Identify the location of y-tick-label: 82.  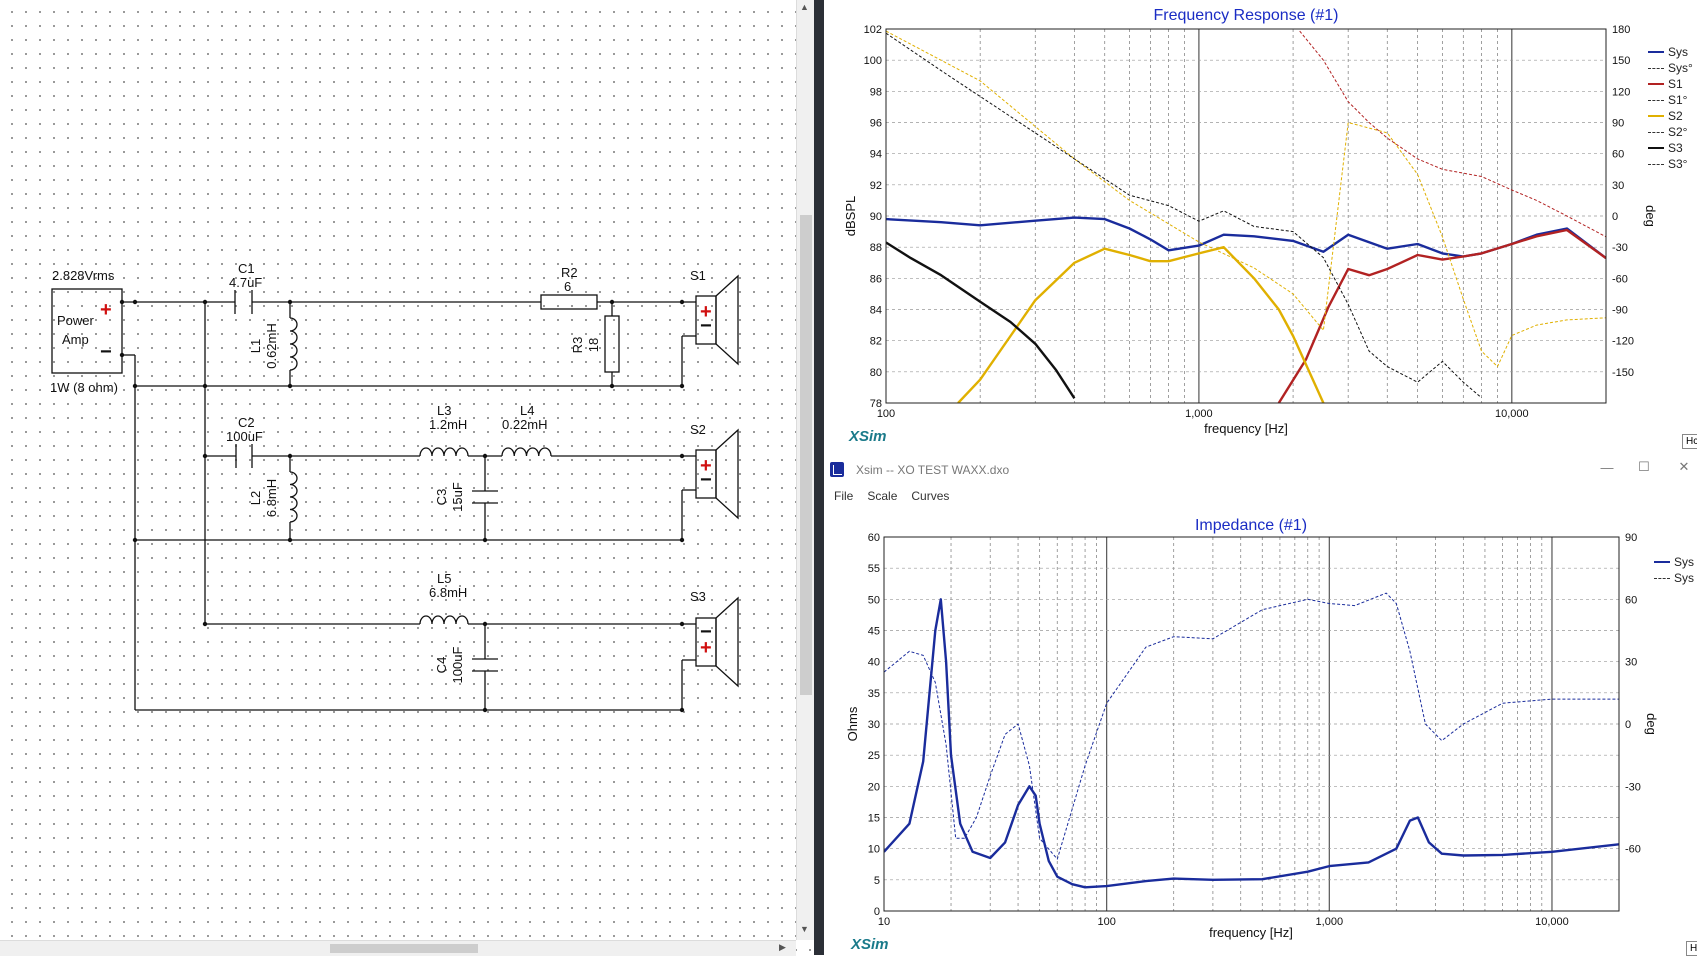
(876, 342).